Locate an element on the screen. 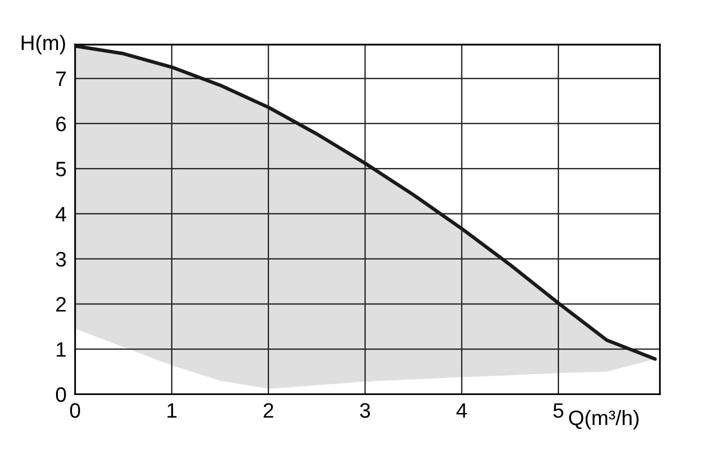 The height and width of the screenshot is (460, 722). x-tick-label: 2 is located at coordinates (269, 410).